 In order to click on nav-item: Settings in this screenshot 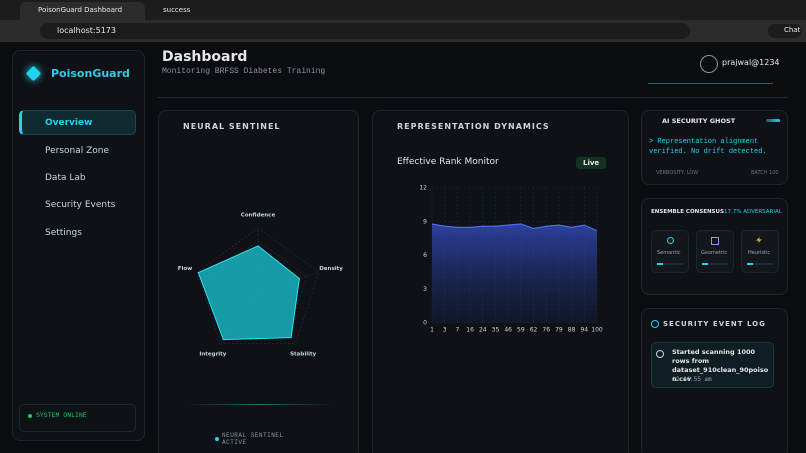, I will do `click(63, 233)`.